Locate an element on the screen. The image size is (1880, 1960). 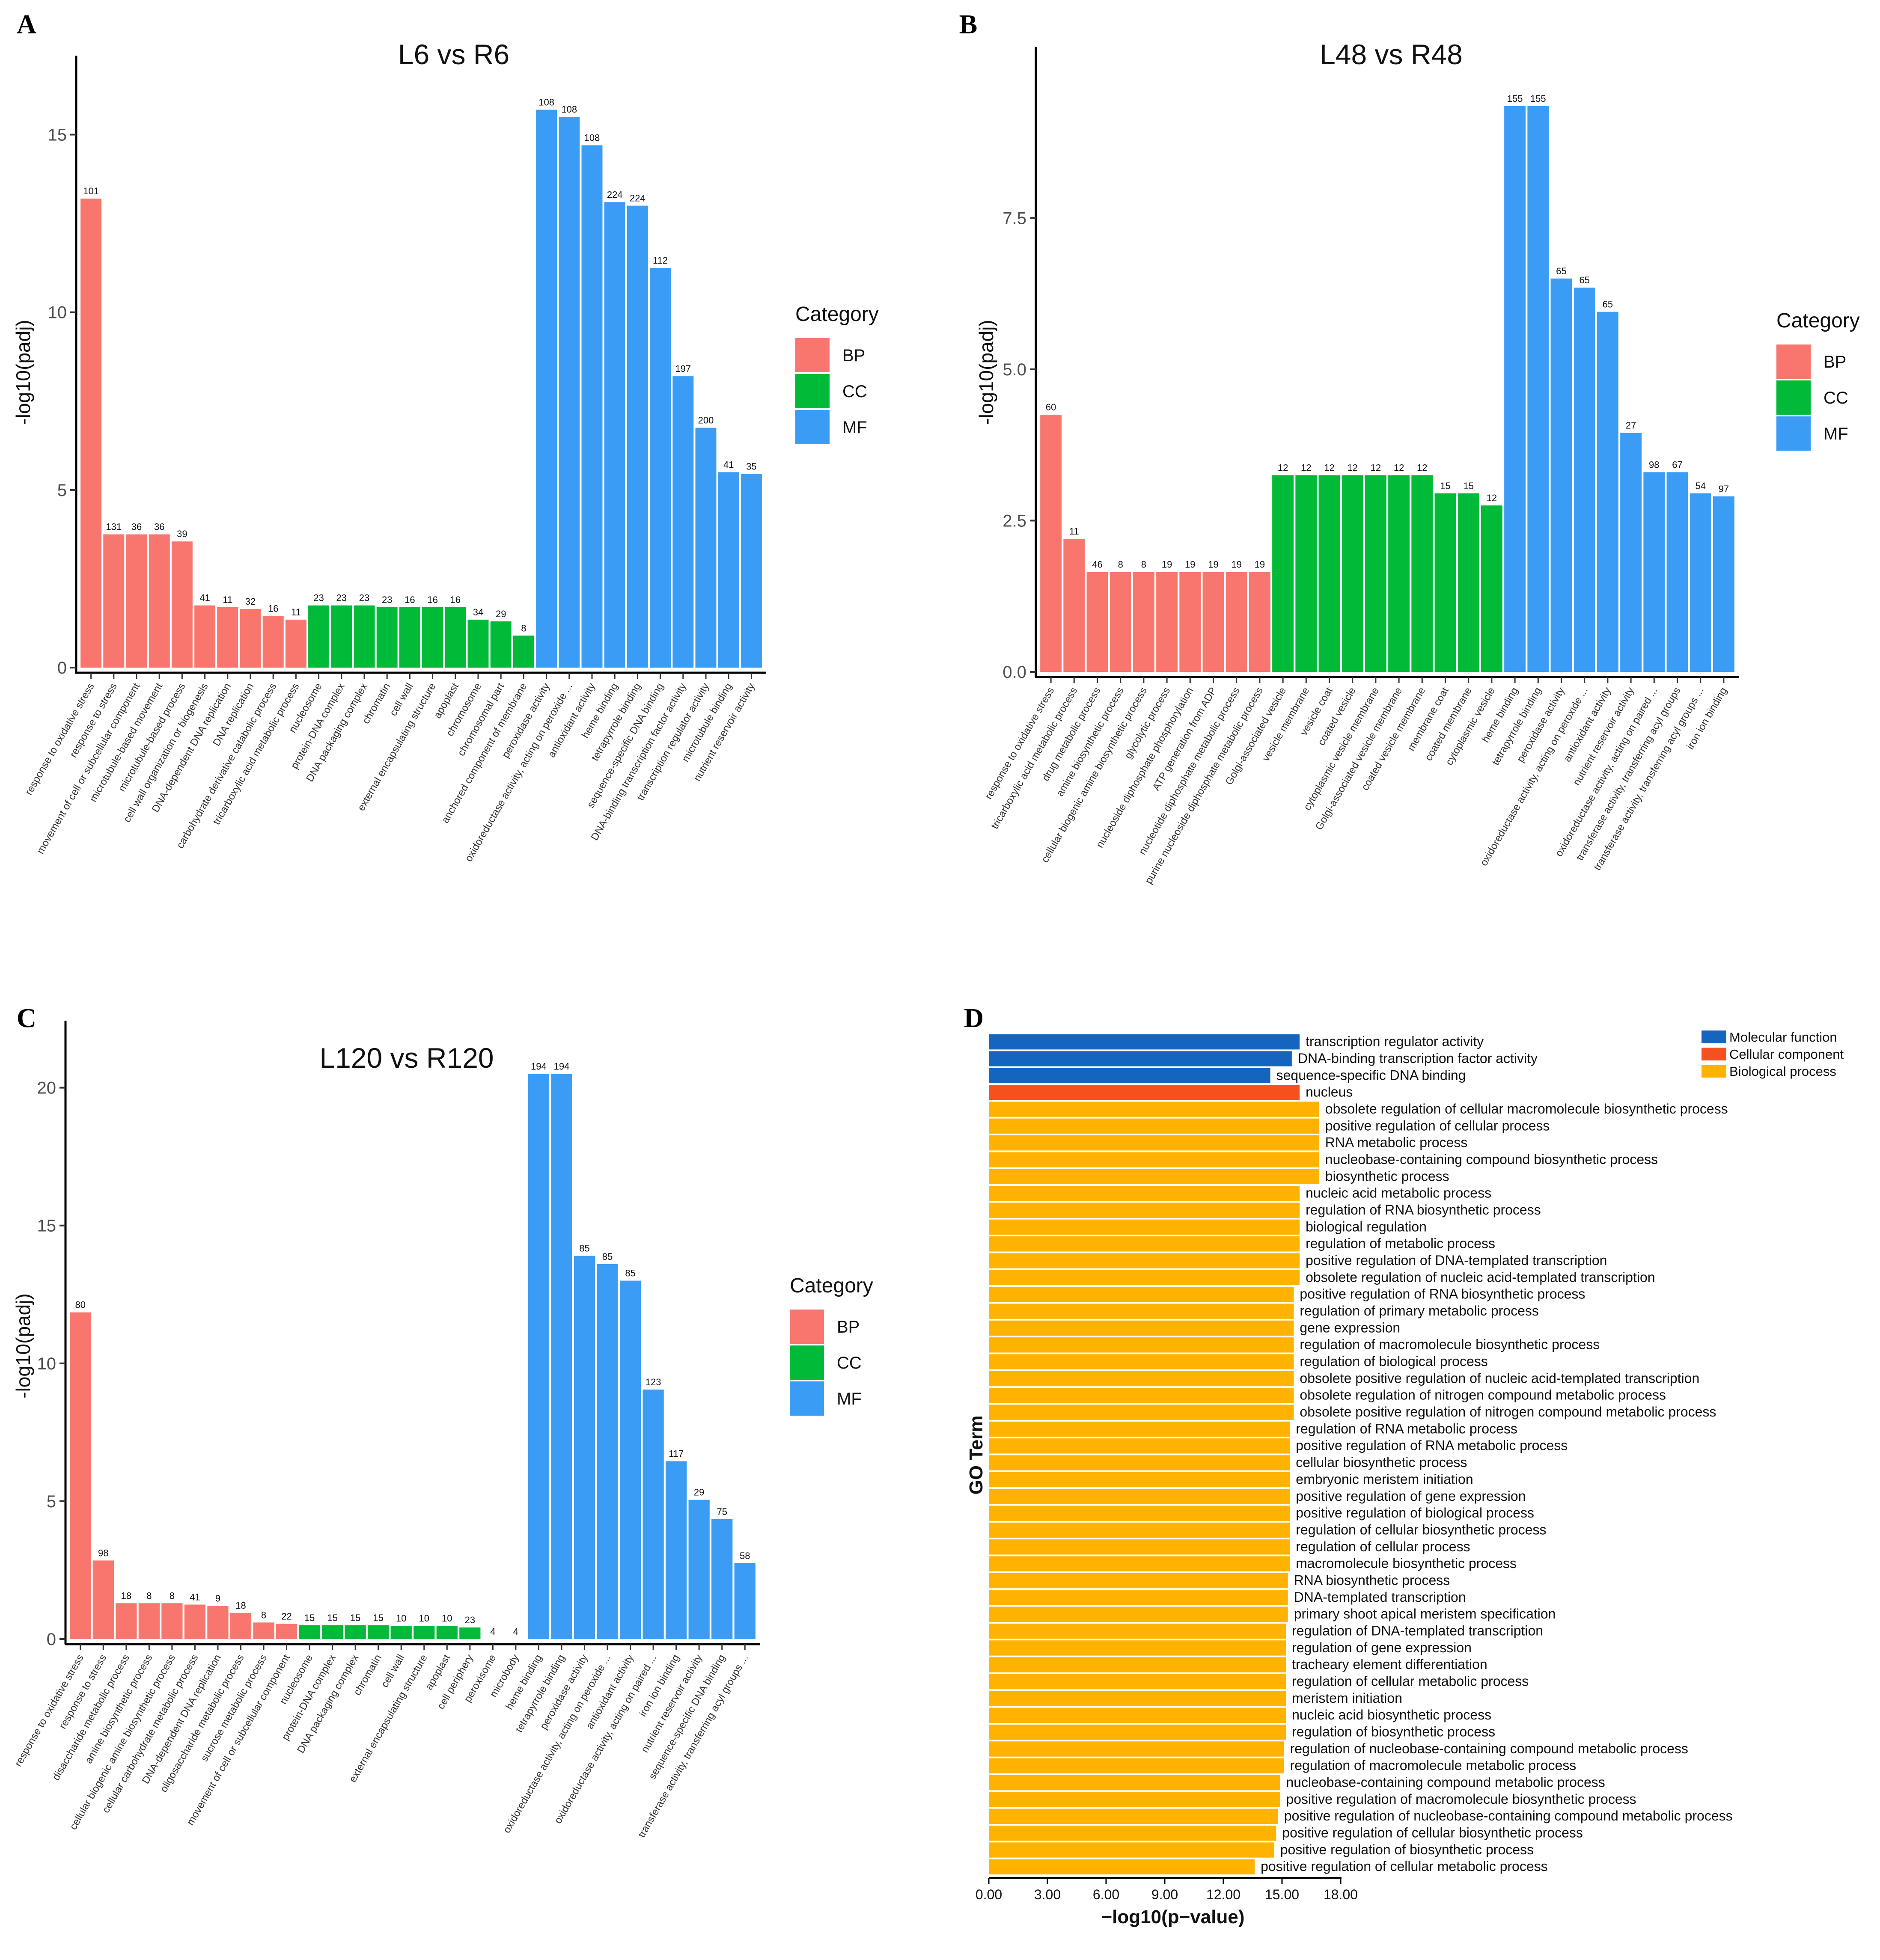
bar-term-label: DNA-templated transcription is located at coordinates (1380, 1597).